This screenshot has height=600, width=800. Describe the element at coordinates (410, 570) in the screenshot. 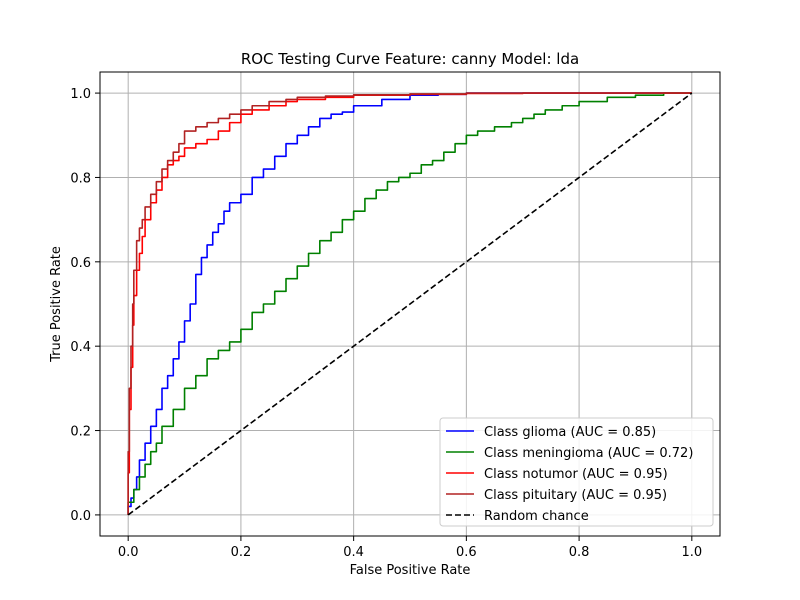

I see `x-axis-label: False Positive Rate` at that location.